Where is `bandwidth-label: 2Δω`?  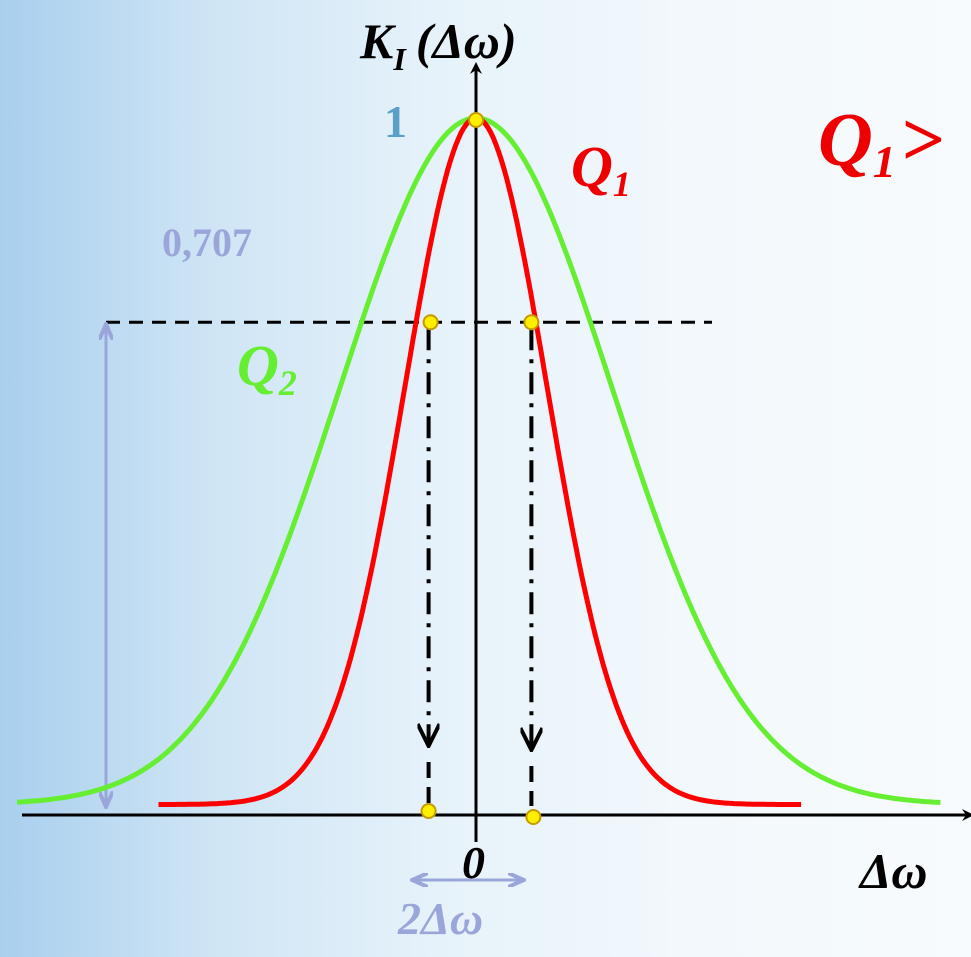
bandwidth-label: 2Δω is located at coordinates (440, 918).